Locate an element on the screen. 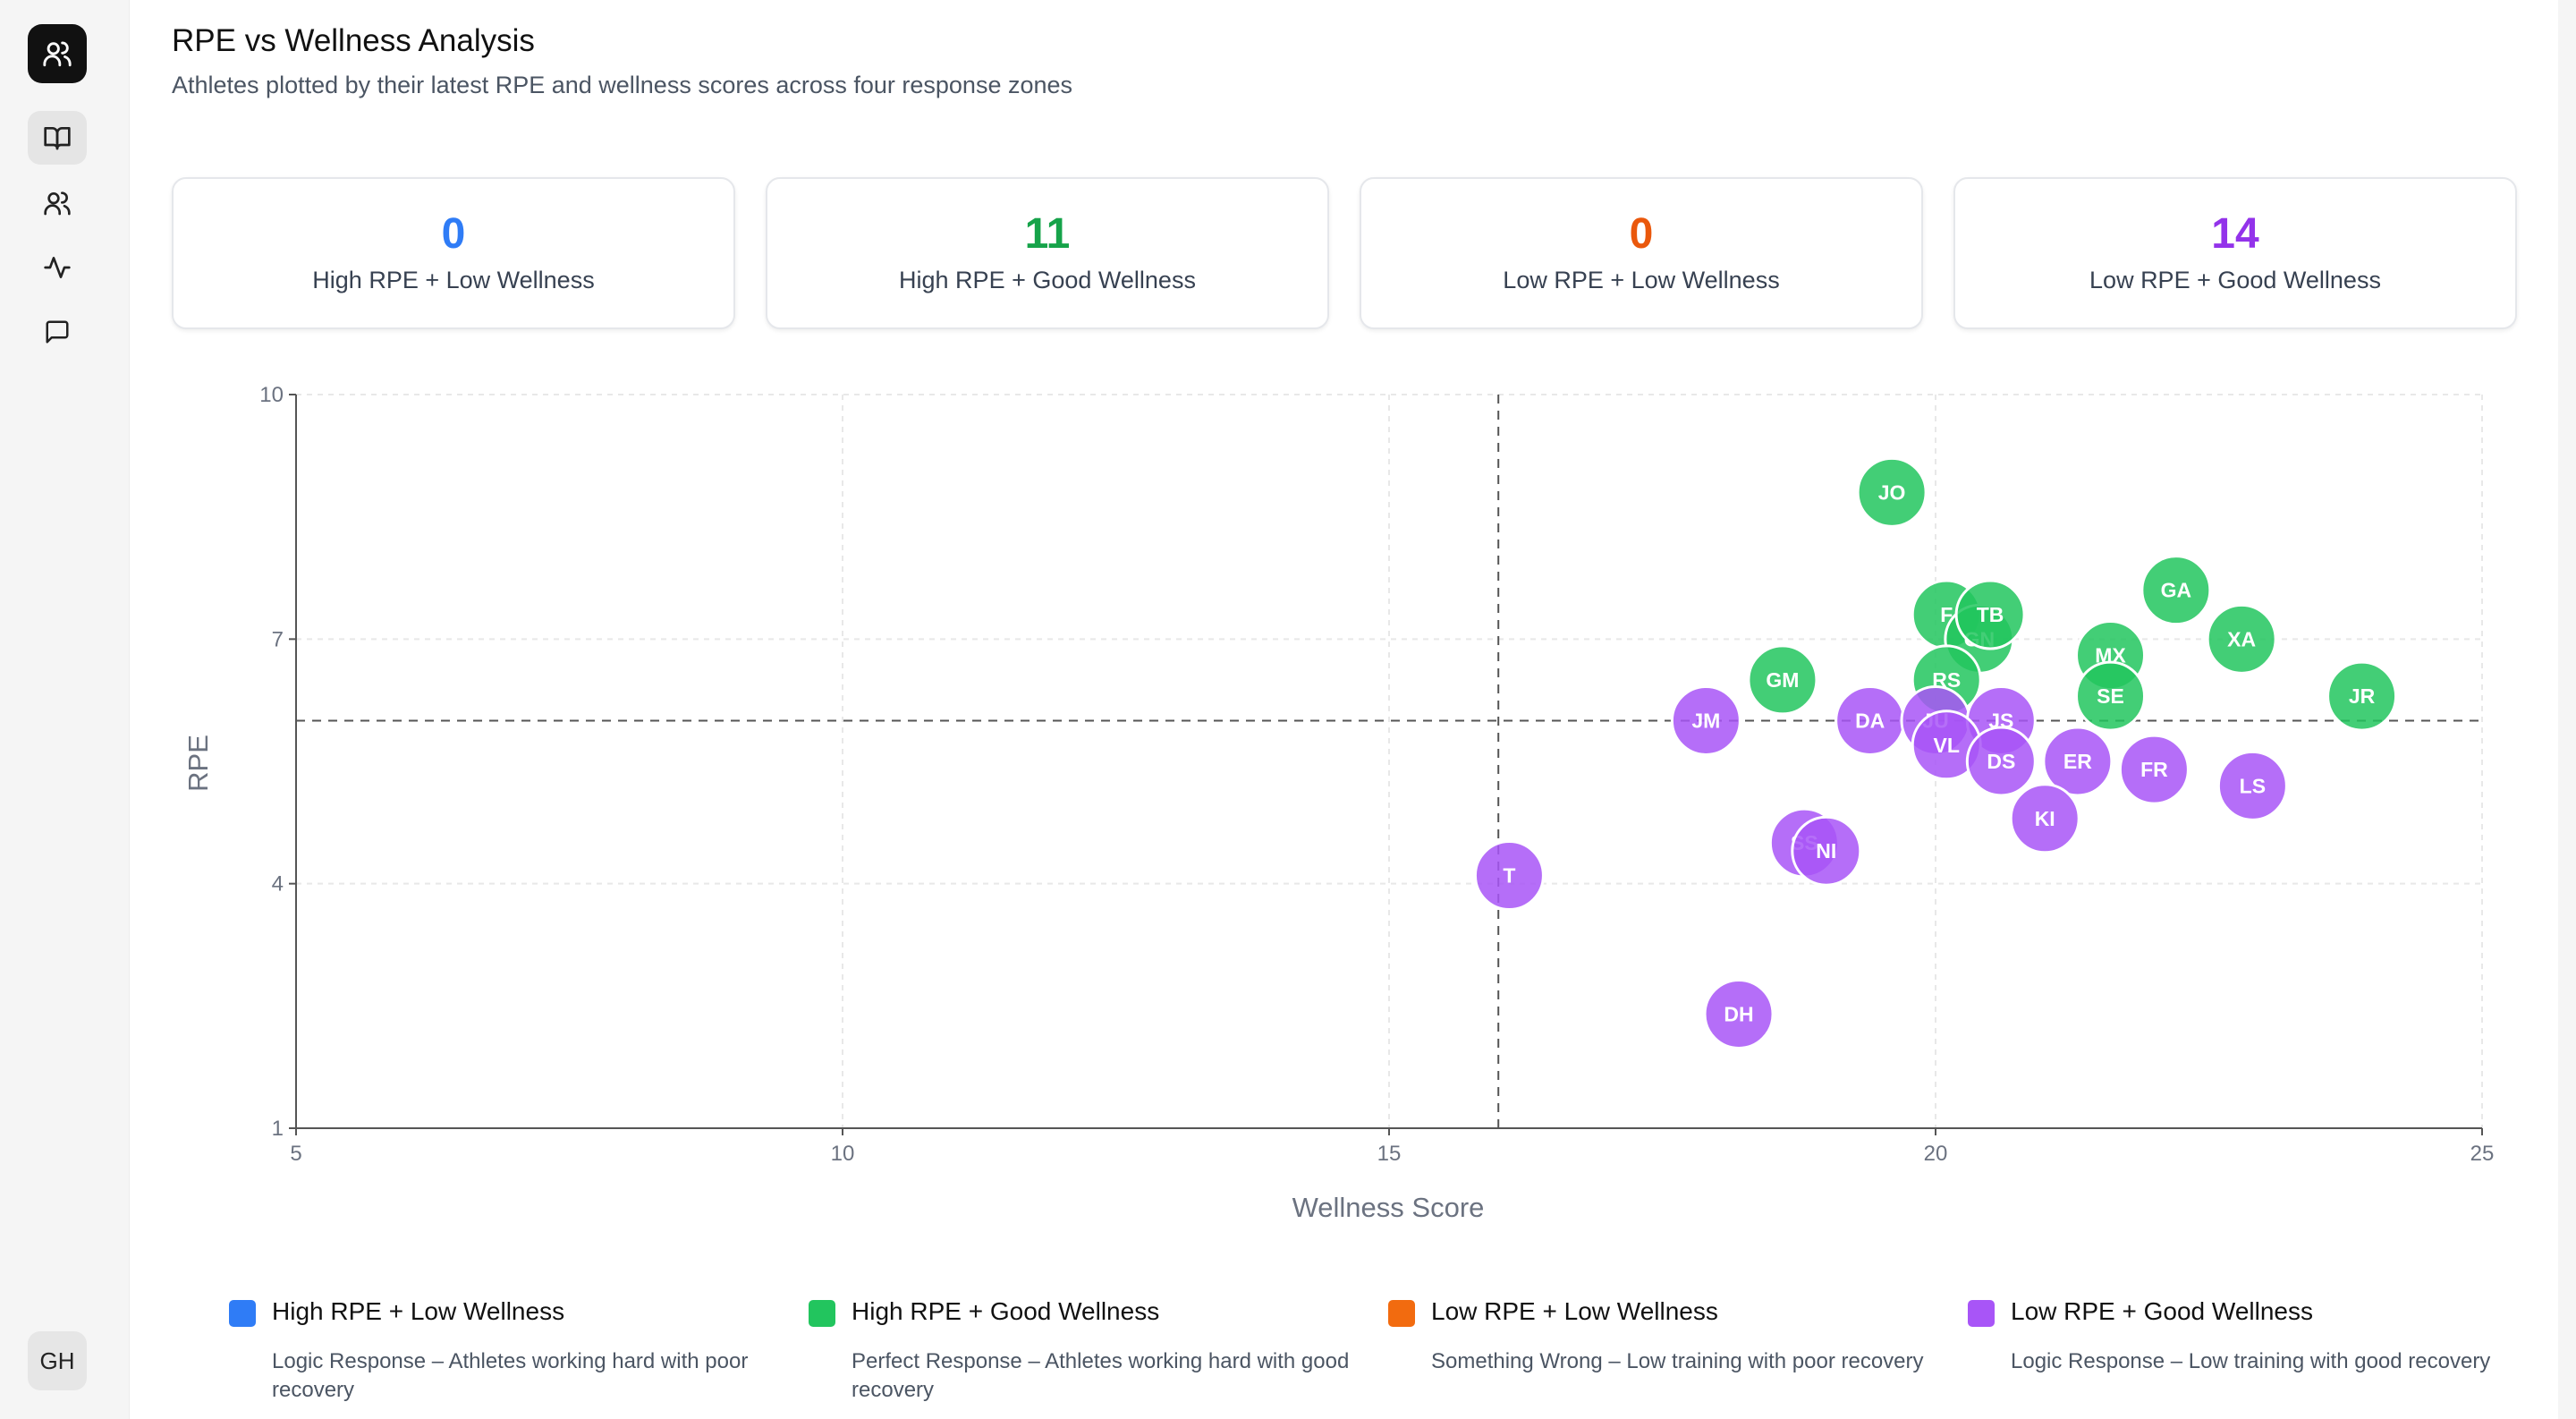 This screenshot has width=2576, height=1419. athlete-point-label: NI is located at coordinates (1826, 850).